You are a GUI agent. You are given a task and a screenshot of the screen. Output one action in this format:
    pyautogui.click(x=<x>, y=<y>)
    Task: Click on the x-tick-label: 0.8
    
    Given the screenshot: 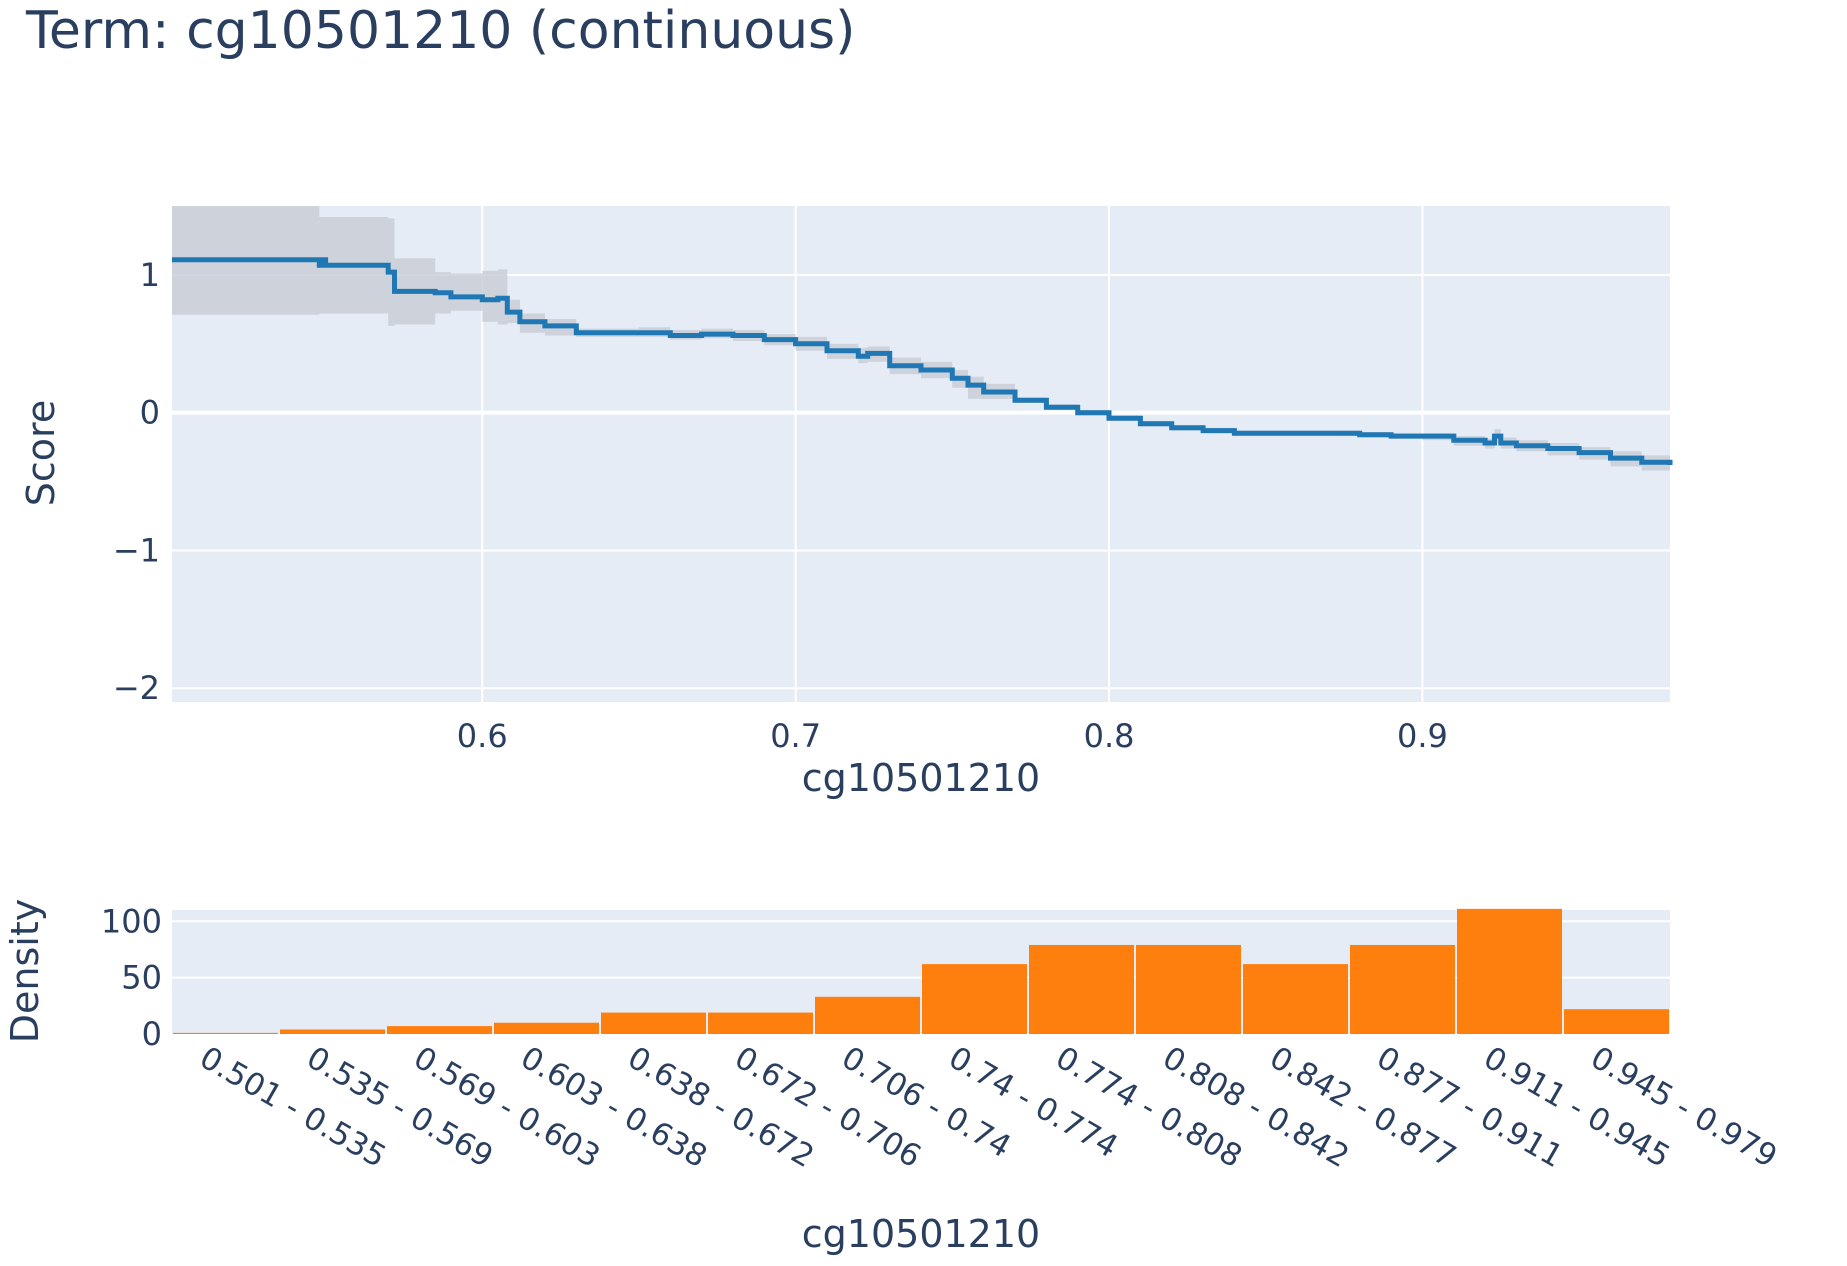 What is the action you would take?
    pyautogui.click(x=1109, y=736)
    